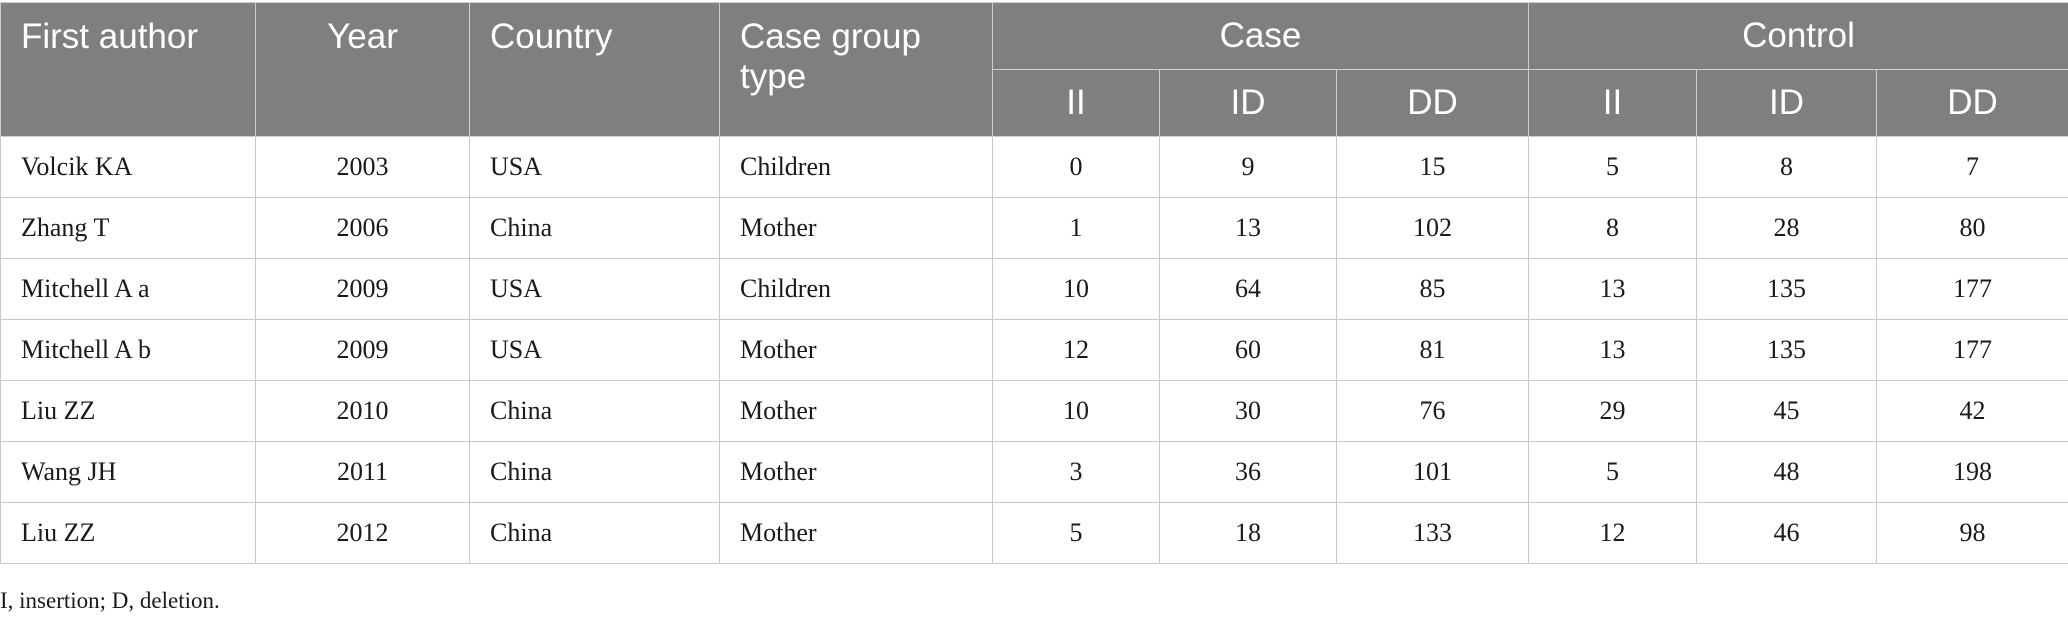 The width and height of the screenshot is (2068, 623). What do you see at coordinates (1076, 103) in the screenshot?
I see `header-case-ii: II` at bounding box center [1076, 103].